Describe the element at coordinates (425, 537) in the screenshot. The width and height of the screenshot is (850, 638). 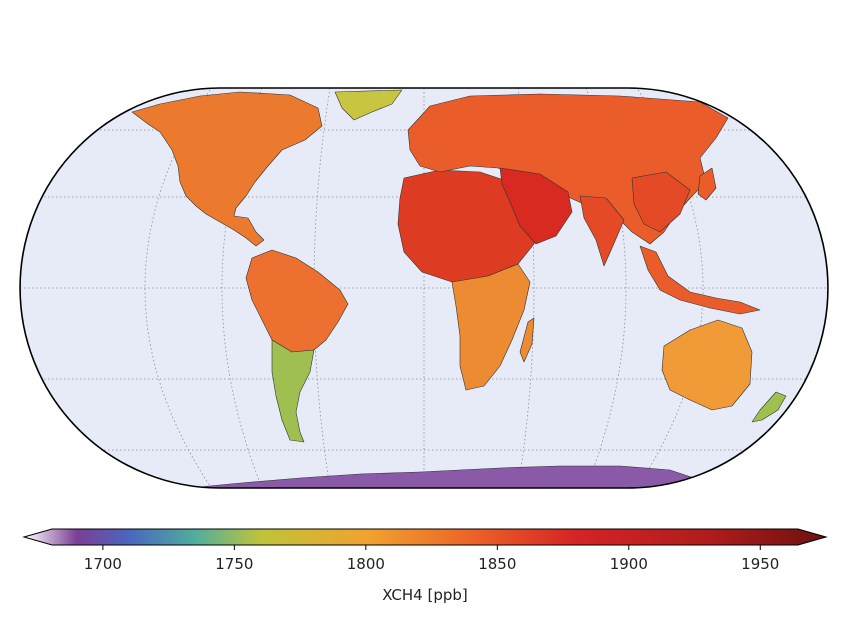
I see `colorbar-bar` at that location.